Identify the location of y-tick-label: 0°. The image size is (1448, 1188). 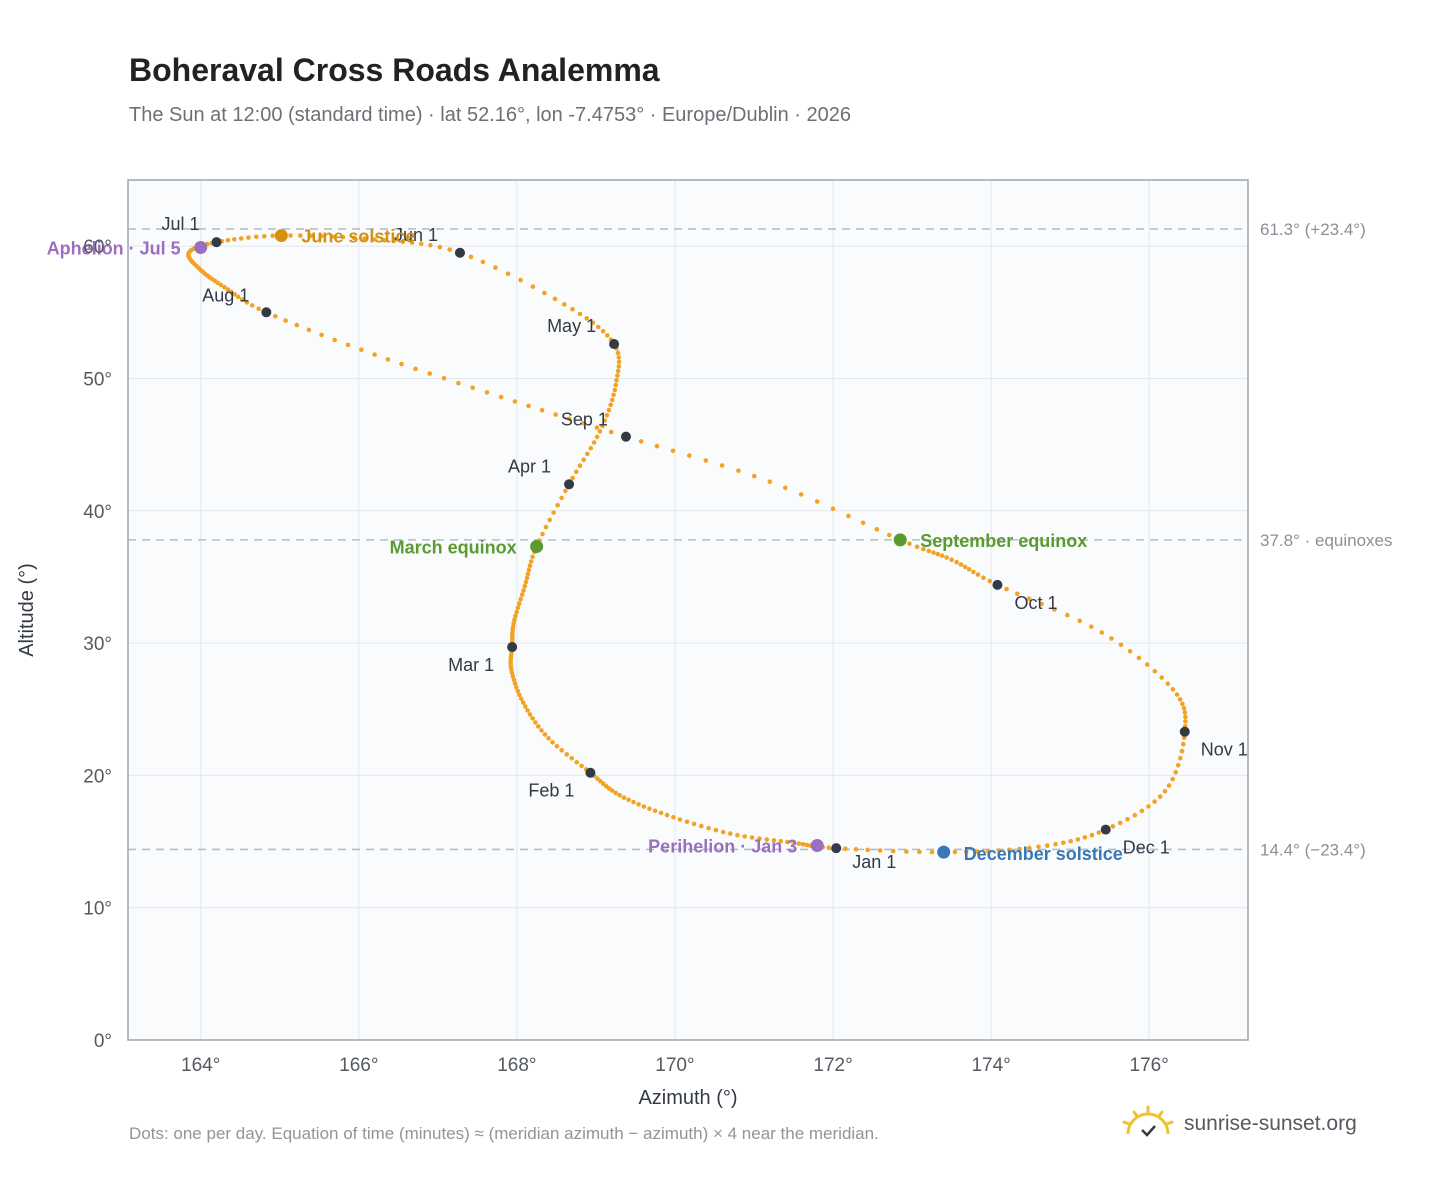
(103, 1041).